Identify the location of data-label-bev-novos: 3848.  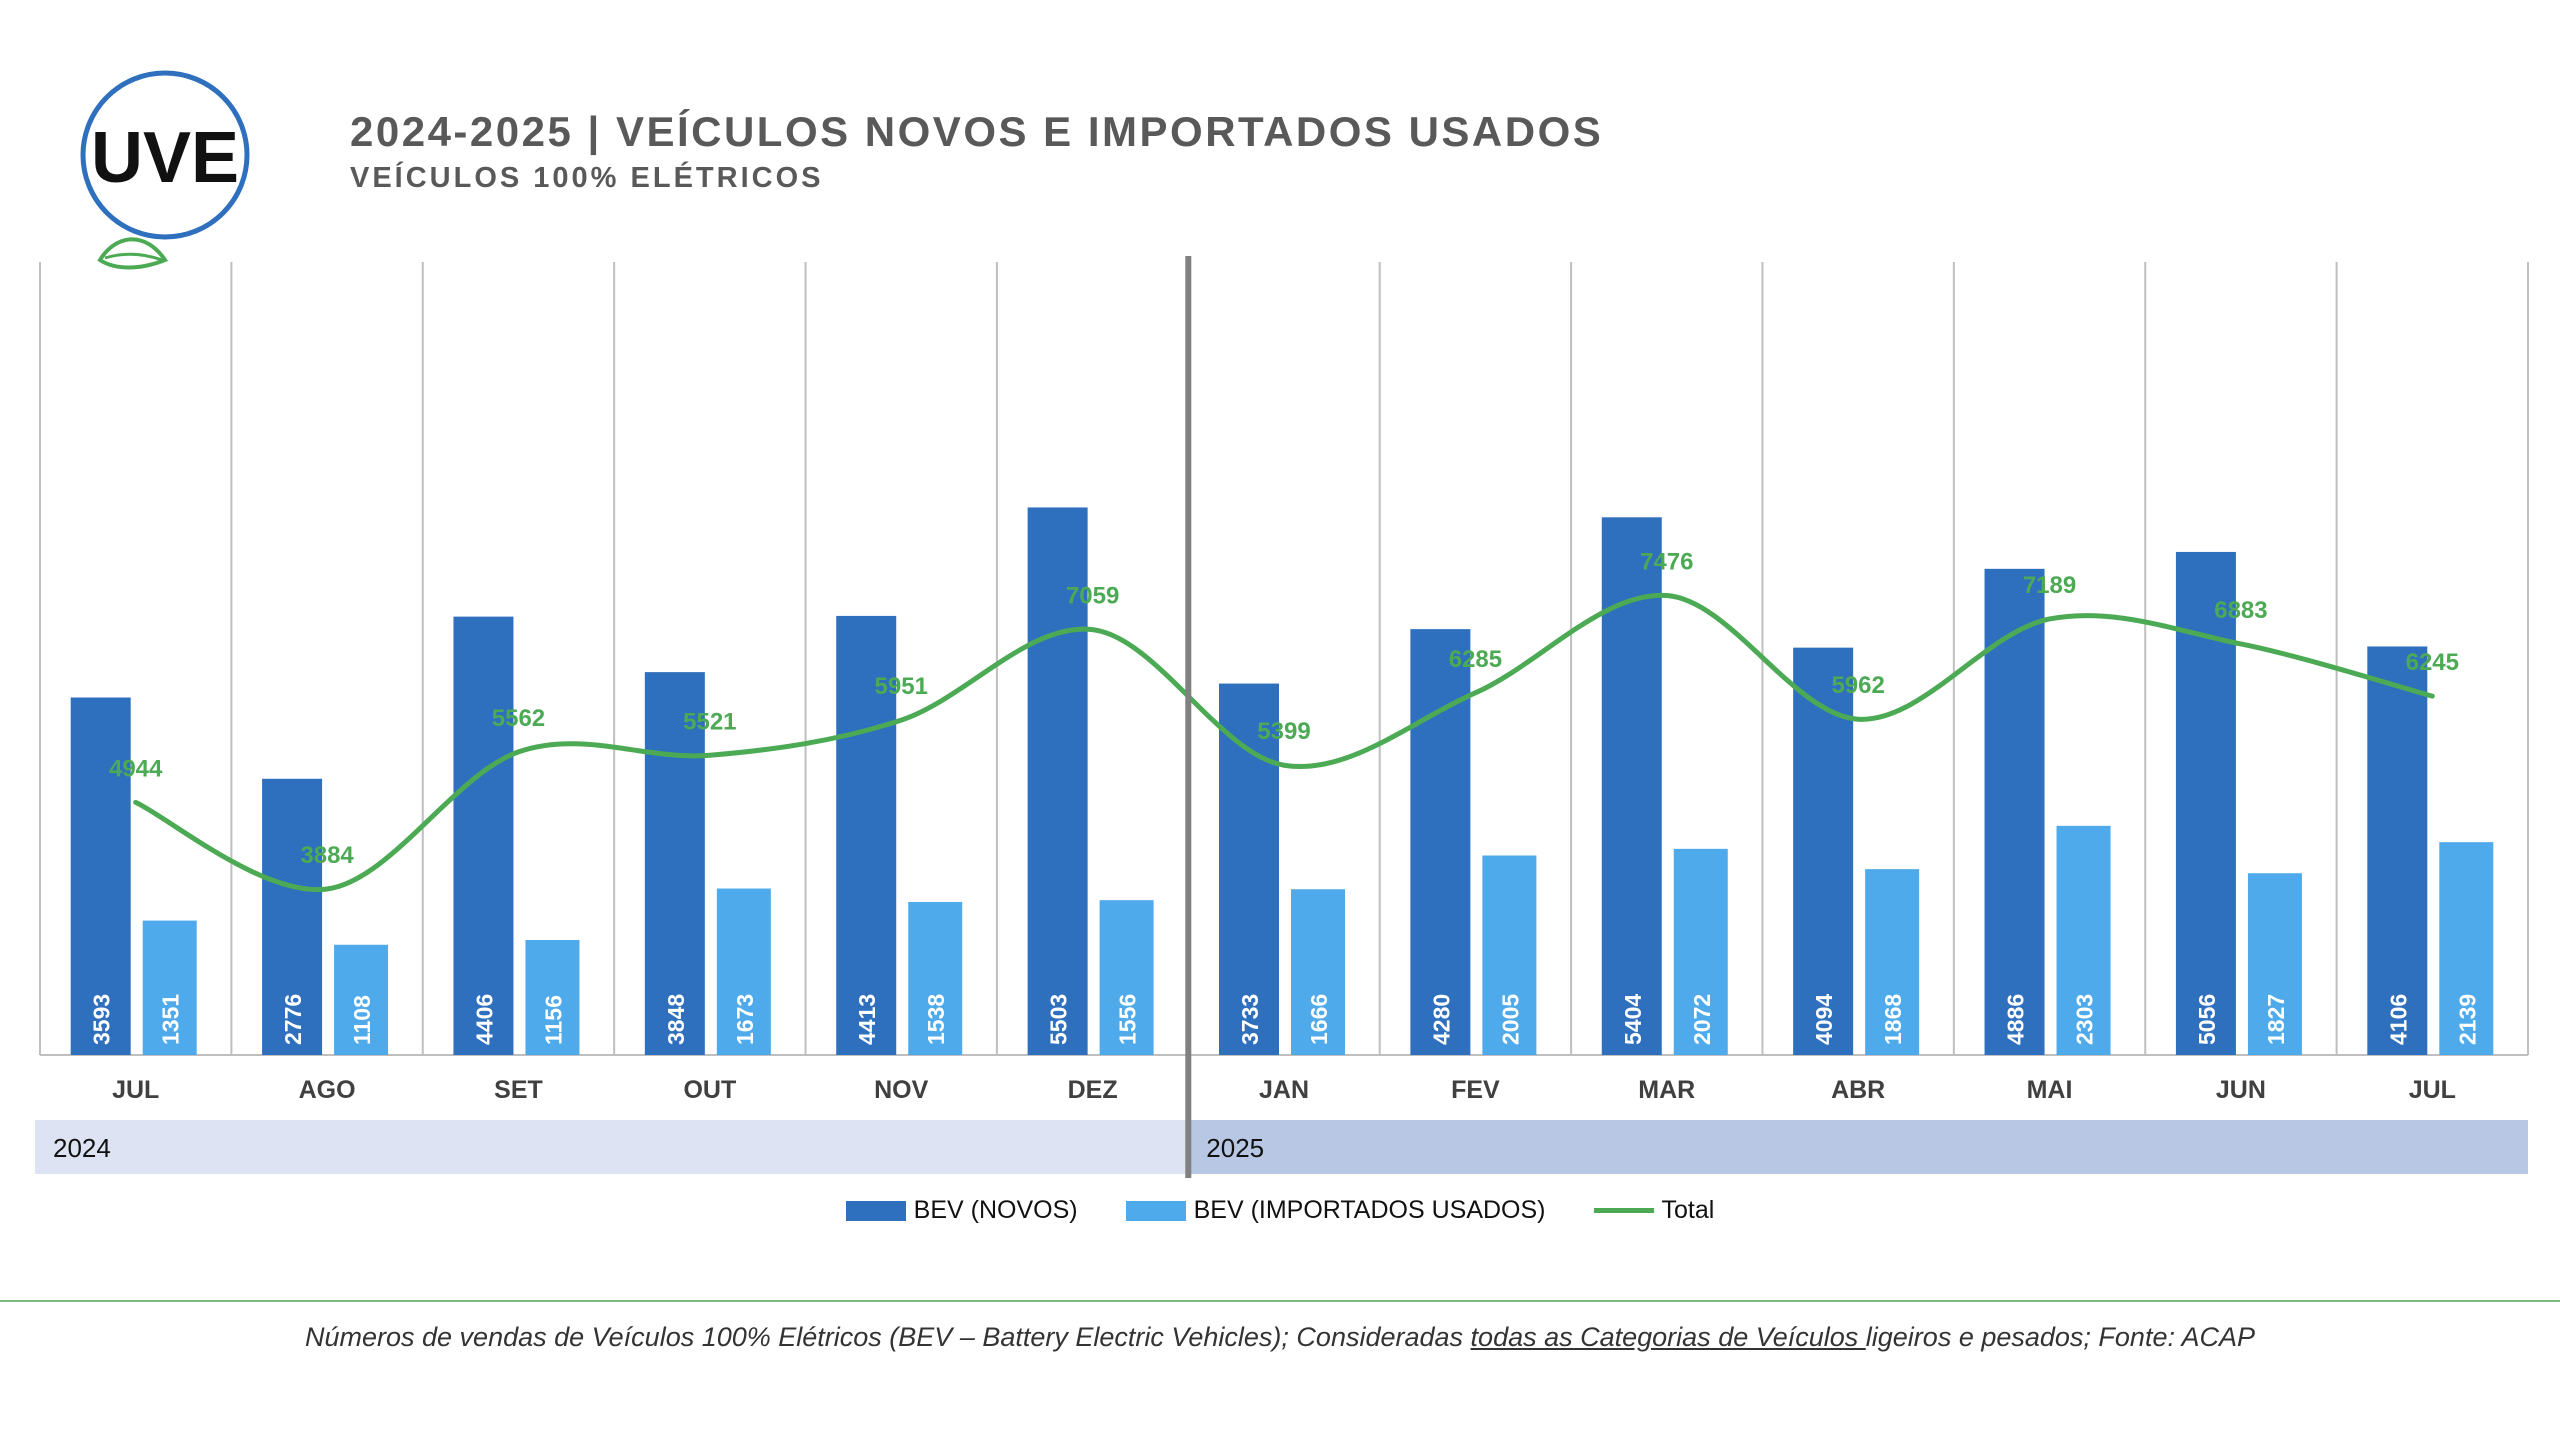
(676, 1019).